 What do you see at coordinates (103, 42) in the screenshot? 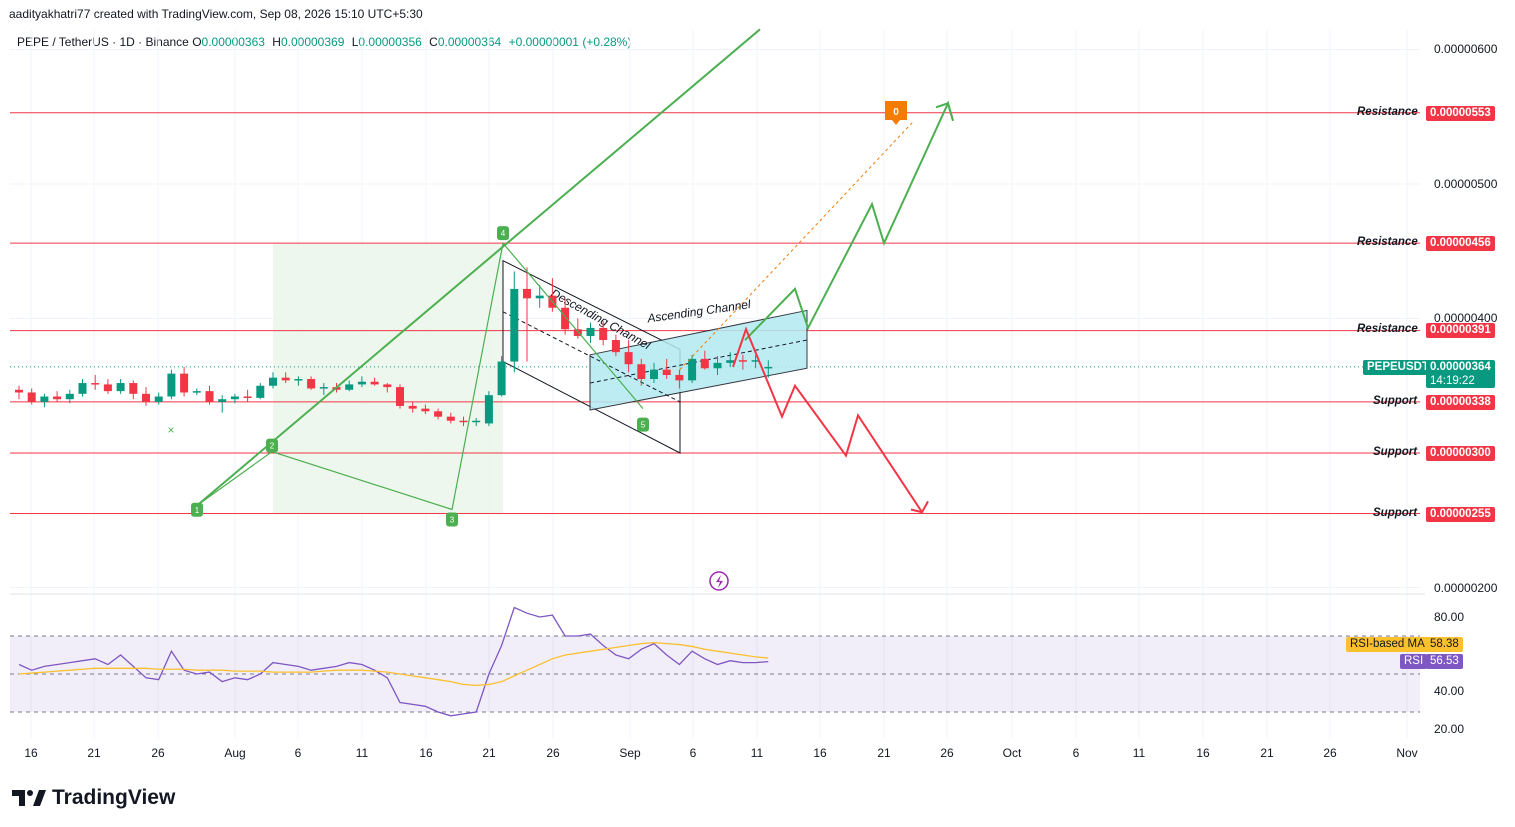
I see `symbol-name: PEPE / TetherUS · 1D · Binance` at bounding box center [103, 42].